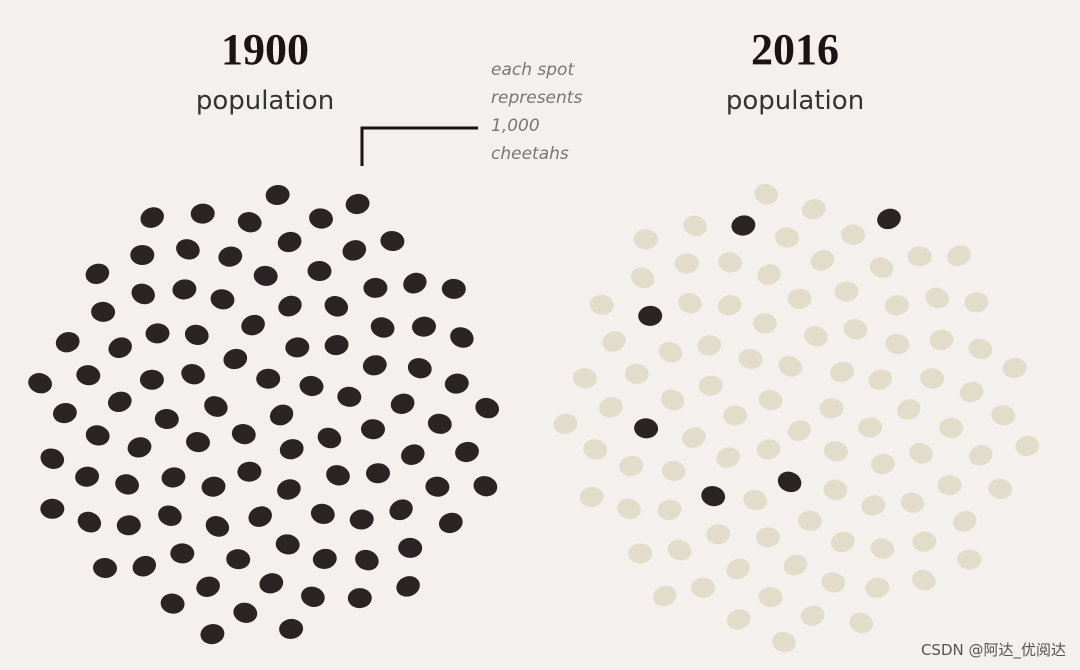 The image size is (1080, 670). What do you see at coordinates (795, 49) in the screenshot?
I see `panel-title: 2016` at bounding box center [795, 49].